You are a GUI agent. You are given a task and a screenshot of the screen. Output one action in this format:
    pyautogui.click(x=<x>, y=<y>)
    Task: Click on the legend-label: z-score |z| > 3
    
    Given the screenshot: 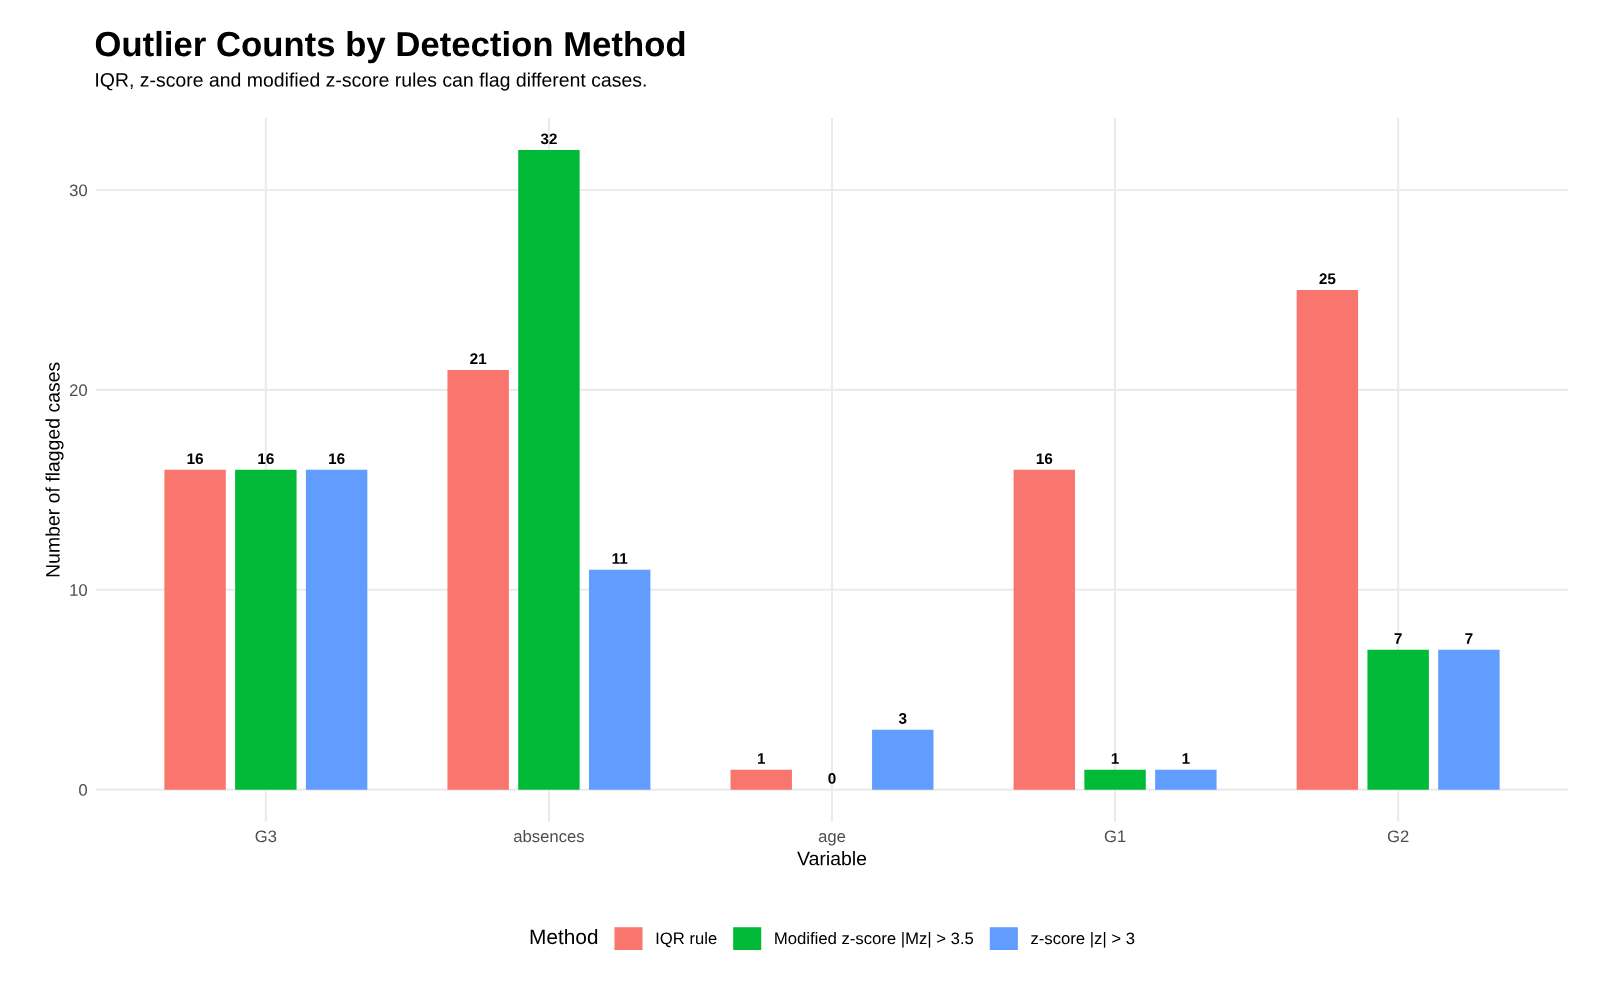 What is the action you would take?
    pyautogui.click(x=1083, y=939)
    